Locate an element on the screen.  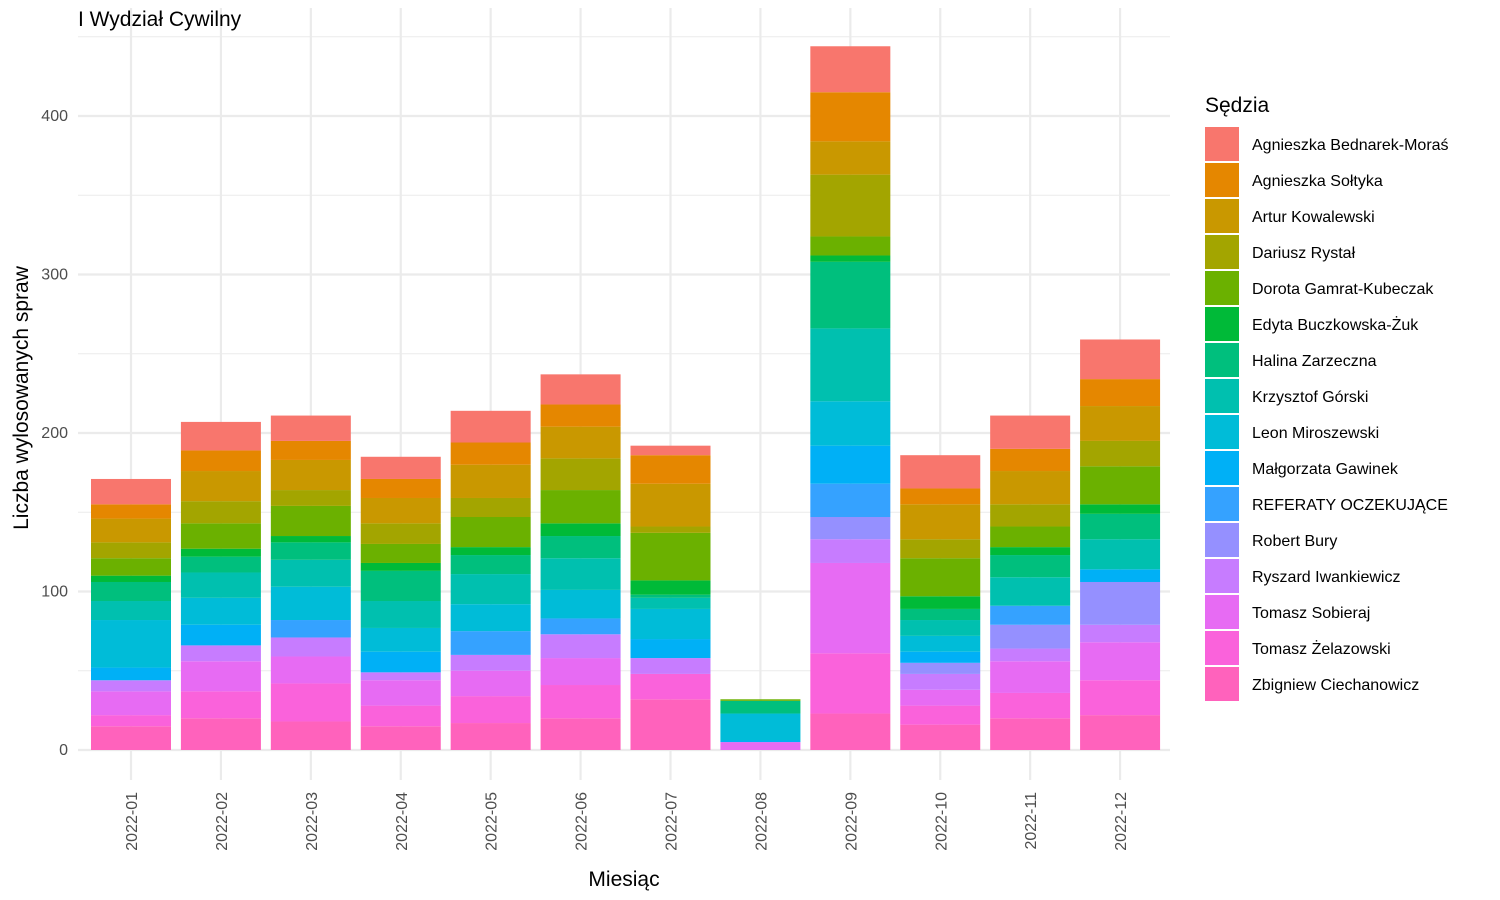
legend-label: REFERATY OCZEKUJĄCE is located at coordinates (1350, 505).